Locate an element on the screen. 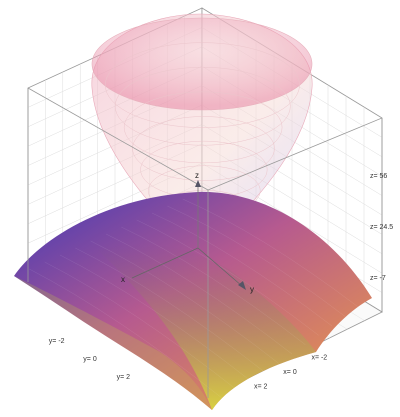 Image resolution: width=400 pixels, height=417 pixels. x-tick-label: x= 2 is located at coordinates (261, 387).